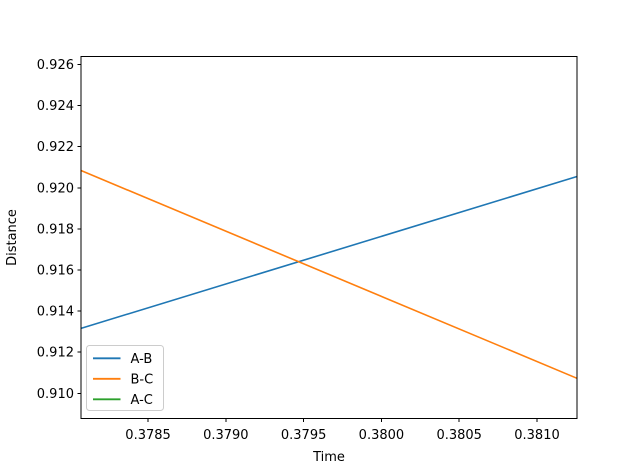  What do you see at coordinates (304, 435) in the screenshot?
I see `x-tick-label: 0.3795` at bounding box center [304, 435].